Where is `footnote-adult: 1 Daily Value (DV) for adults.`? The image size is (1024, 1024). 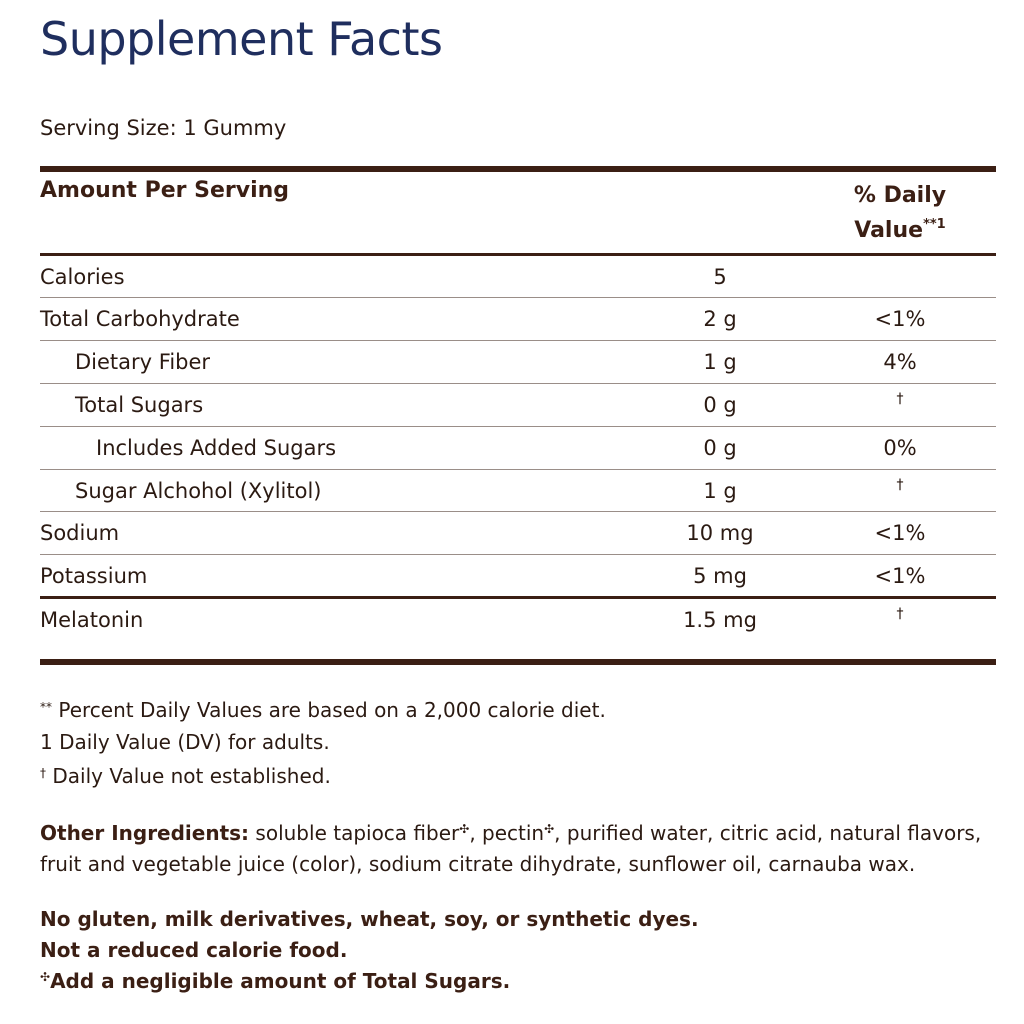
footnote-adult: 1 Daily Value (DV) for adults. is located at coordinates (185, 741).